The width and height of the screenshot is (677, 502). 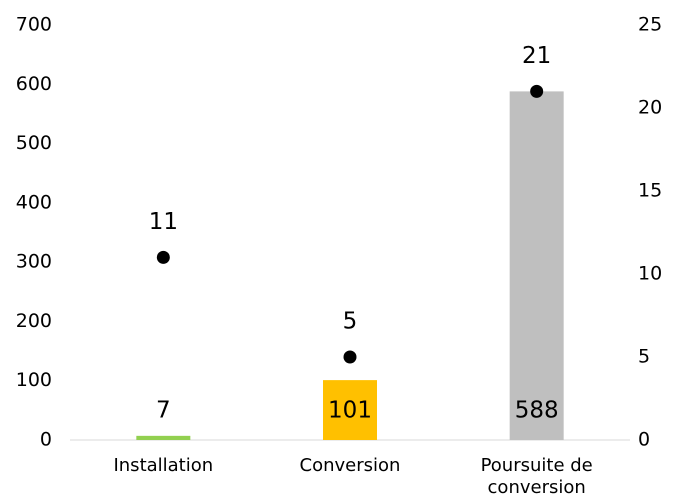 I want to click on y2-tick-label: 5, so click(x=644, y=357).